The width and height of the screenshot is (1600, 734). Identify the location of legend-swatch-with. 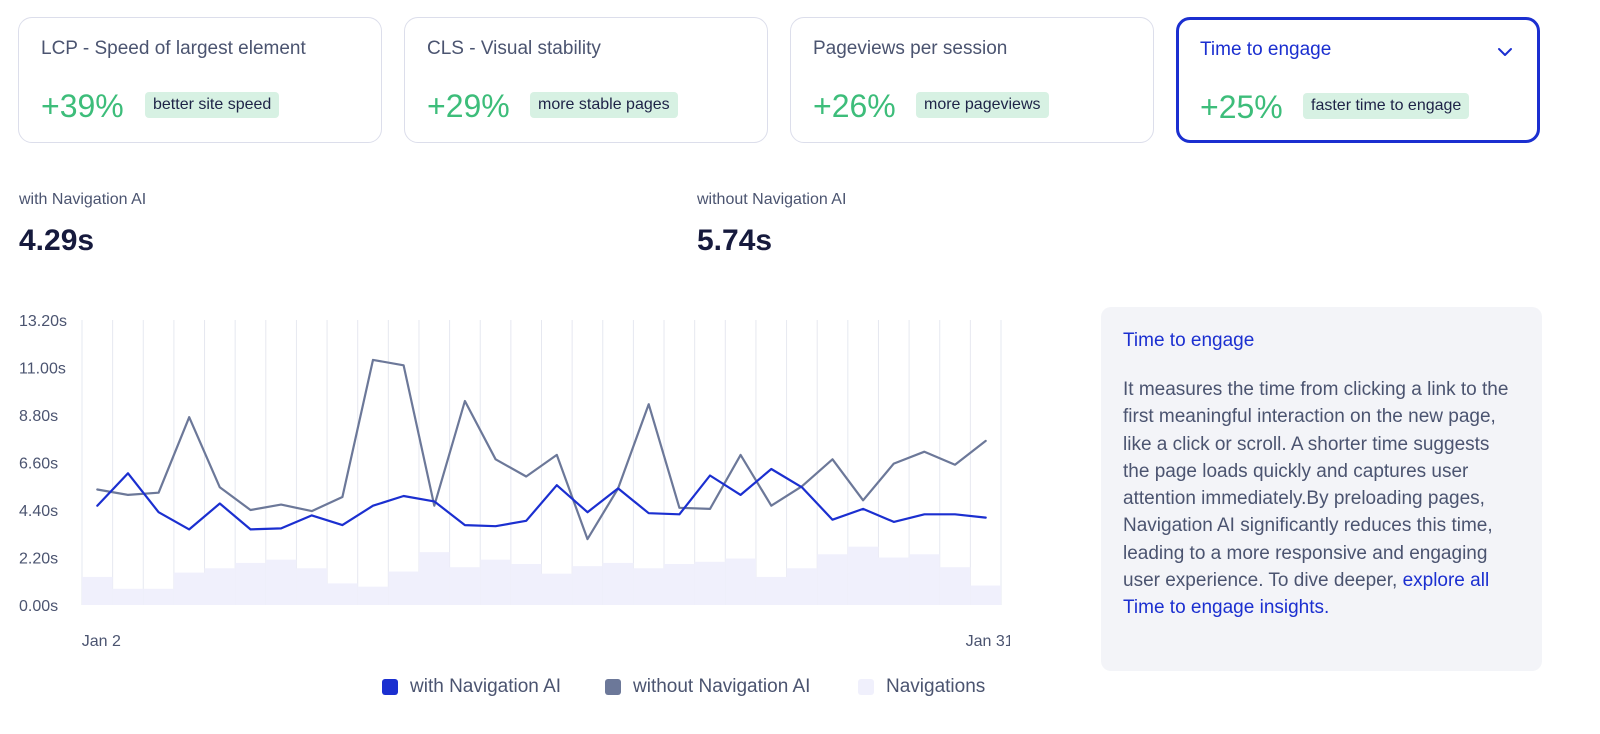
(390, 687).